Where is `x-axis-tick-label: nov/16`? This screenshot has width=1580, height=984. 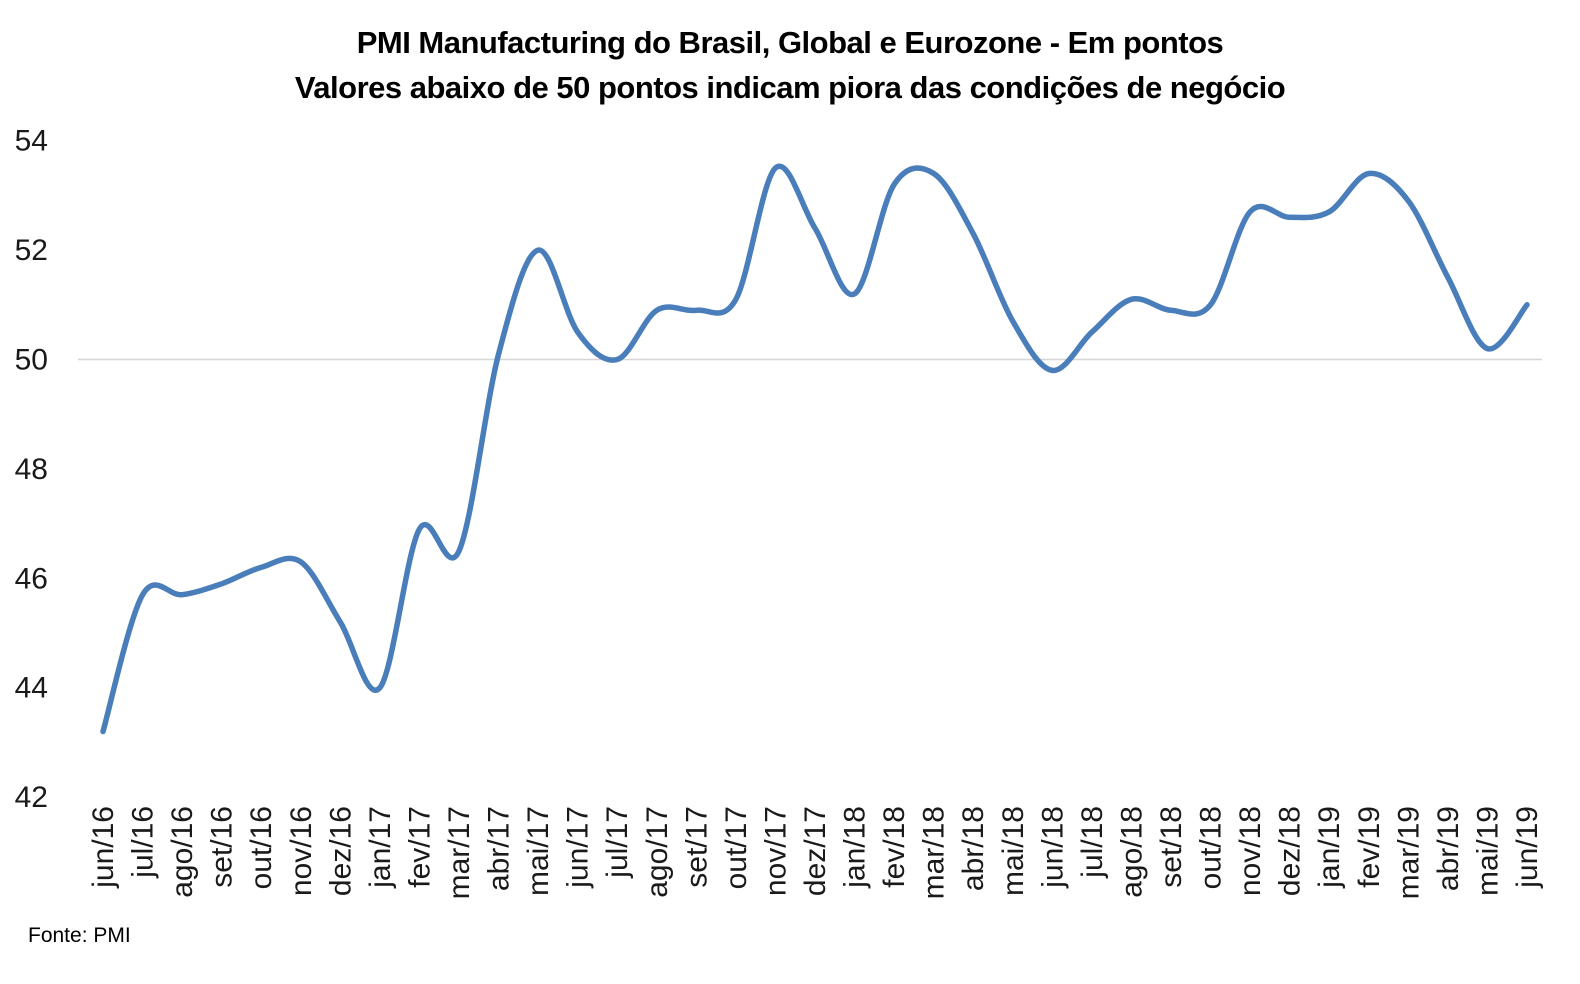
x-axis-tick-label: nov/16 is located at coordinates (301, 851).